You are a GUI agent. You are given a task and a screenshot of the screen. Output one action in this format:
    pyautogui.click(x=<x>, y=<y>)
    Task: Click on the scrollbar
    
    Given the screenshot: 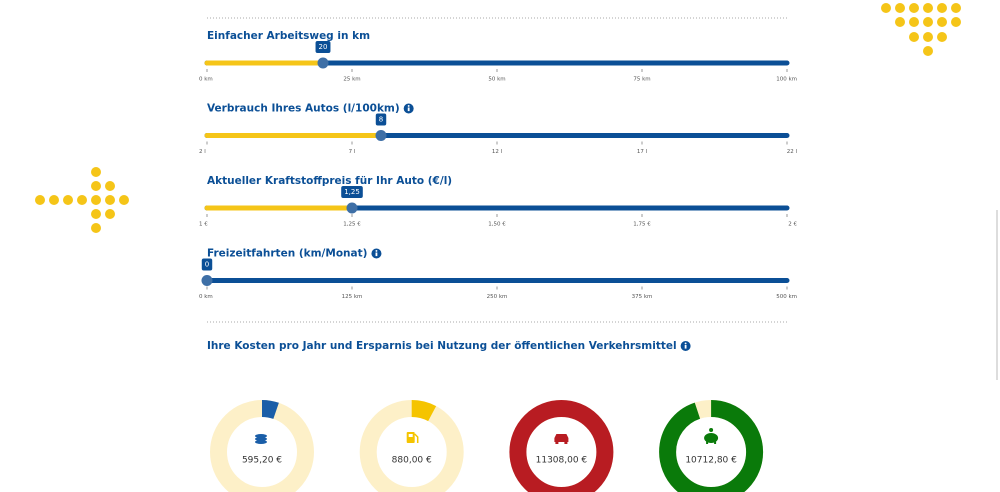 What is the action you would take?
    pyautogui.click(x=997, y=295)
    